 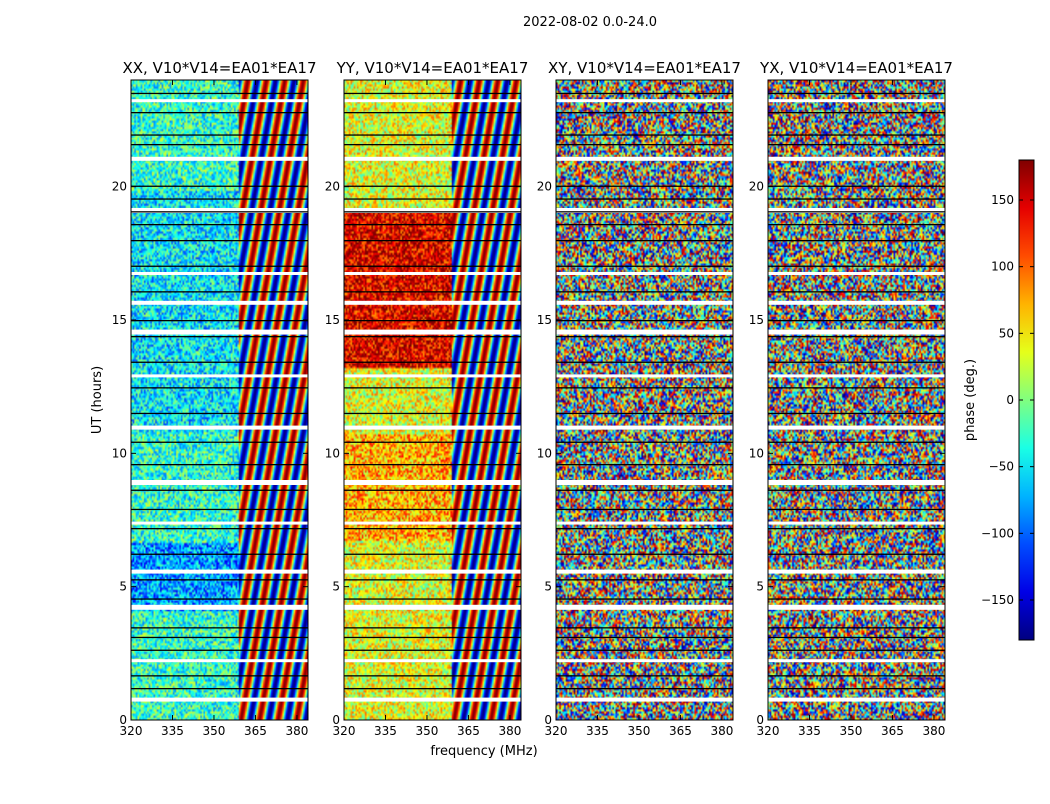 What do you see at coordinates (131, 731) in the screenshot?
I see `x-tick-label: 320` at bounding box center [131, 731].